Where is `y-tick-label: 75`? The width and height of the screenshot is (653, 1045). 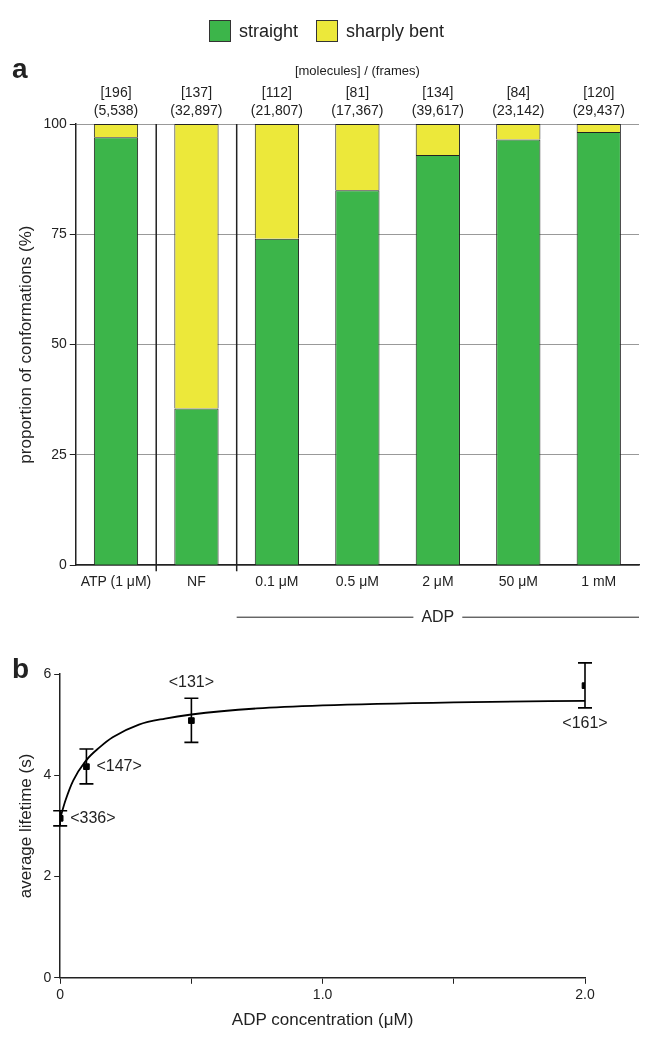 y-tick-label: 75 is located at coordinates (59, 233).